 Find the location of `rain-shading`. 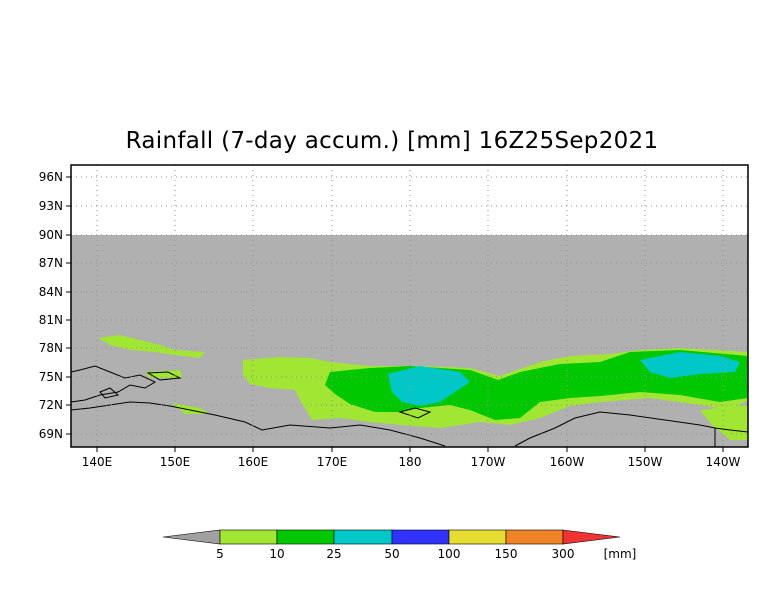

rain-shading is located at coordinates (423, 387).